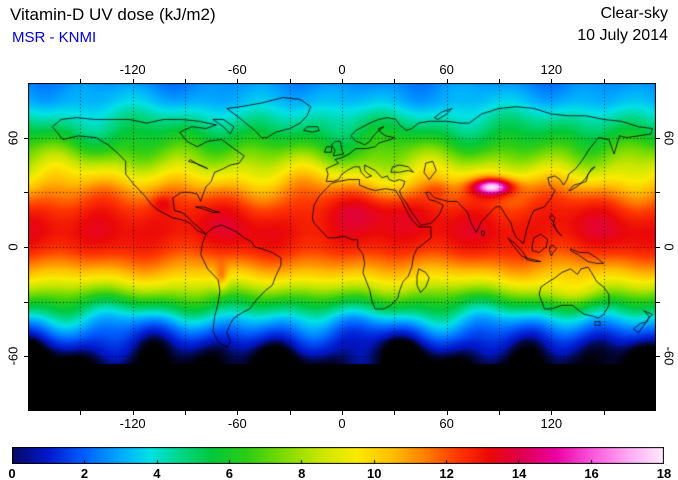  I want to click on colorbar-tick-label: 12, so click(446, 473).